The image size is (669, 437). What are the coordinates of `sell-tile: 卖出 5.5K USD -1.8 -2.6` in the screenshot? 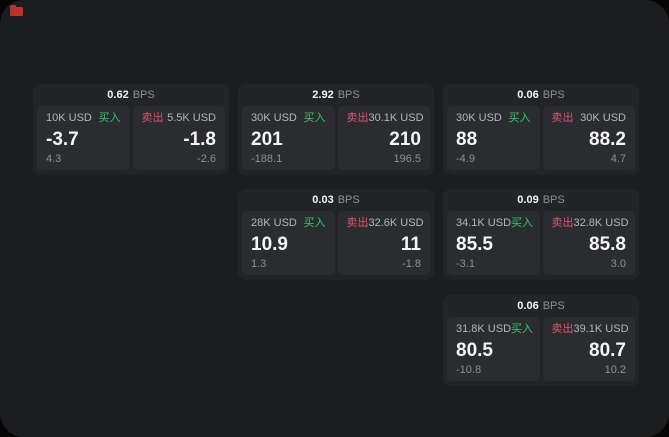 It's located at (178, 138).